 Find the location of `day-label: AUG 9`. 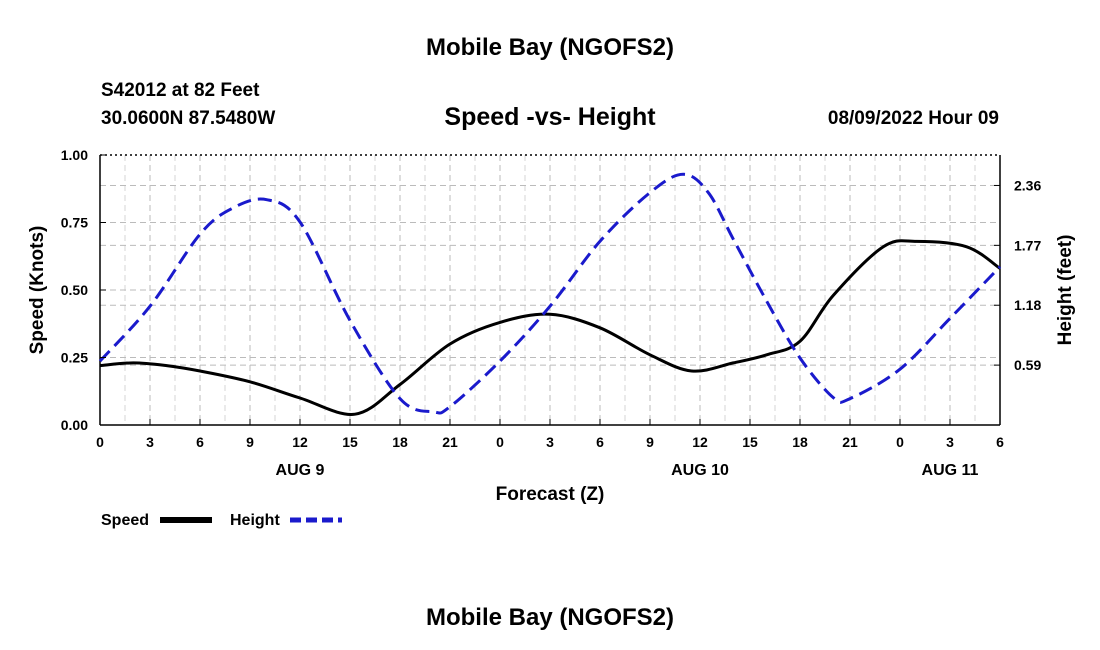

day-label: AUG 9 is located at coordinates (300, 470).